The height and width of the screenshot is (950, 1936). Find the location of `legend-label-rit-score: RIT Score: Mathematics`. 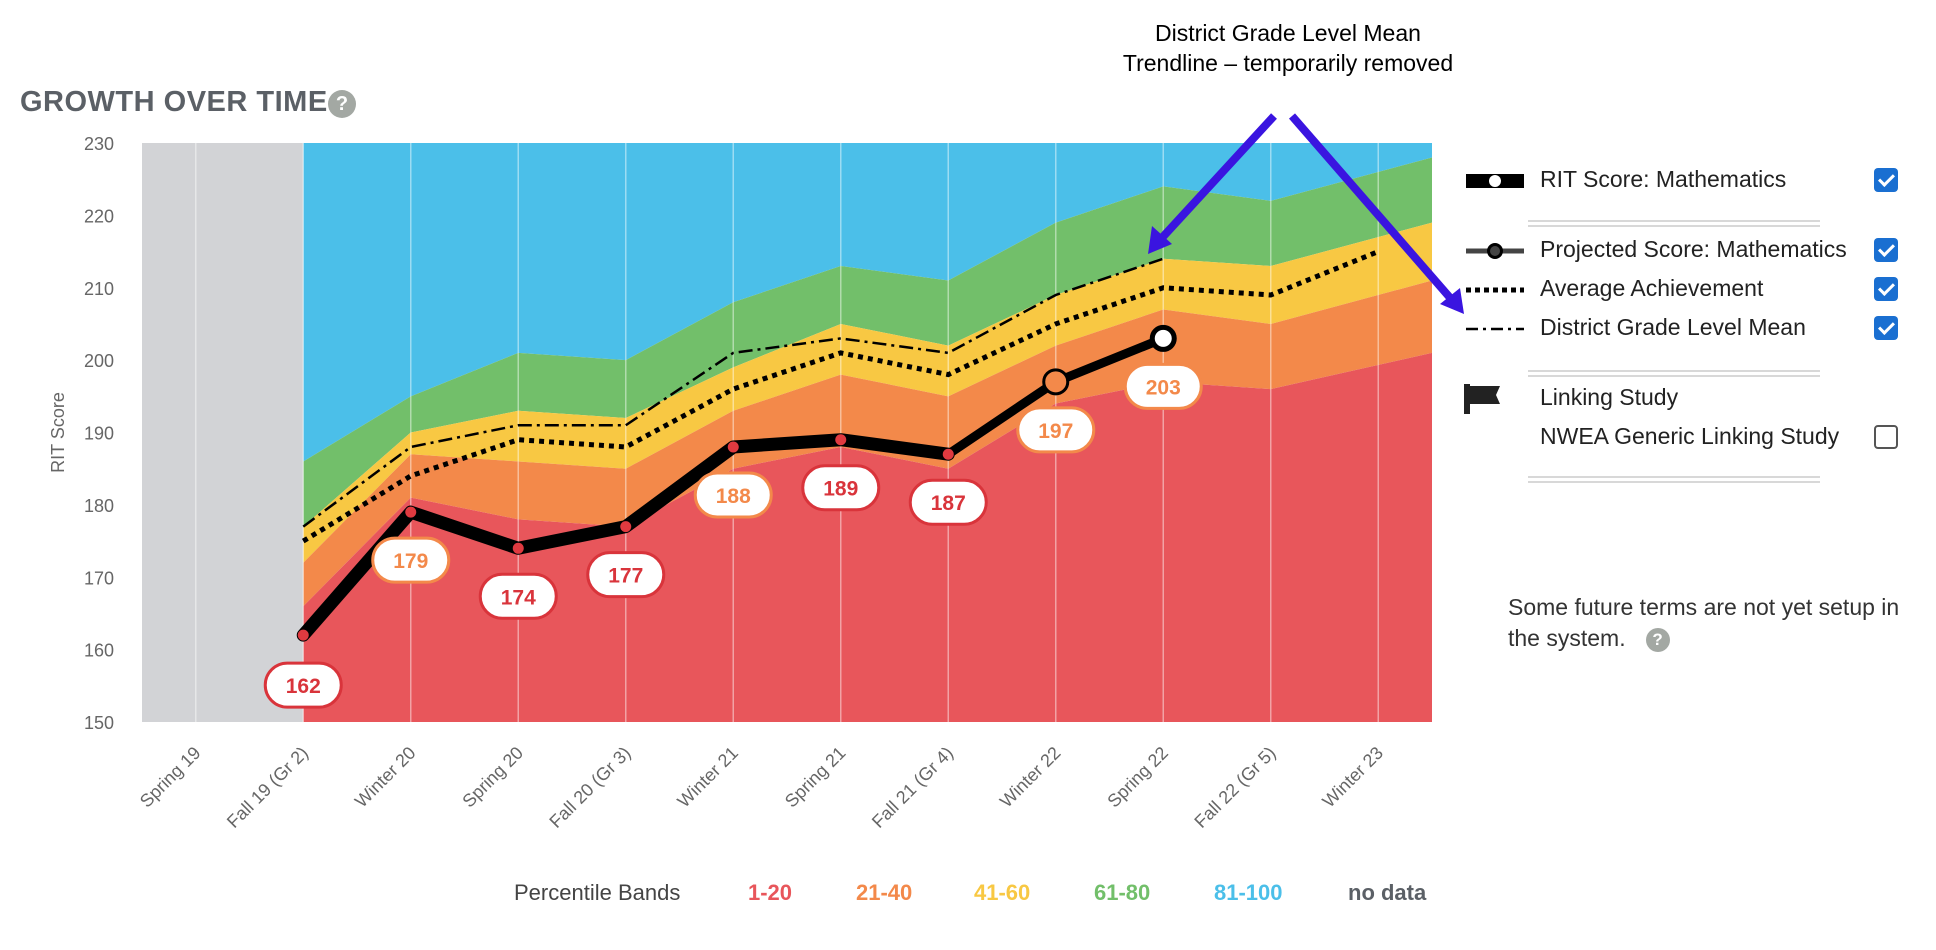

legend-label-rit-score: RIT Score: Mathematics is located at coordinates (1663, 179).